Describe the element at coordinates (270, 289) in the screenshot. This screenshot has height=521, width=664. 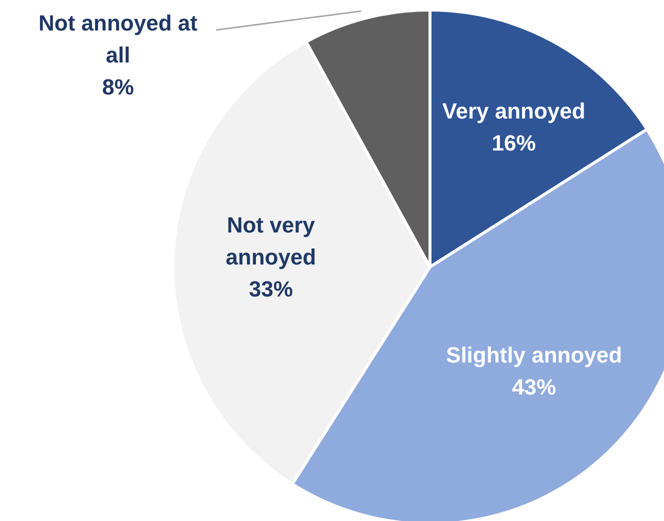
I see `data-label: 33%` at that location.